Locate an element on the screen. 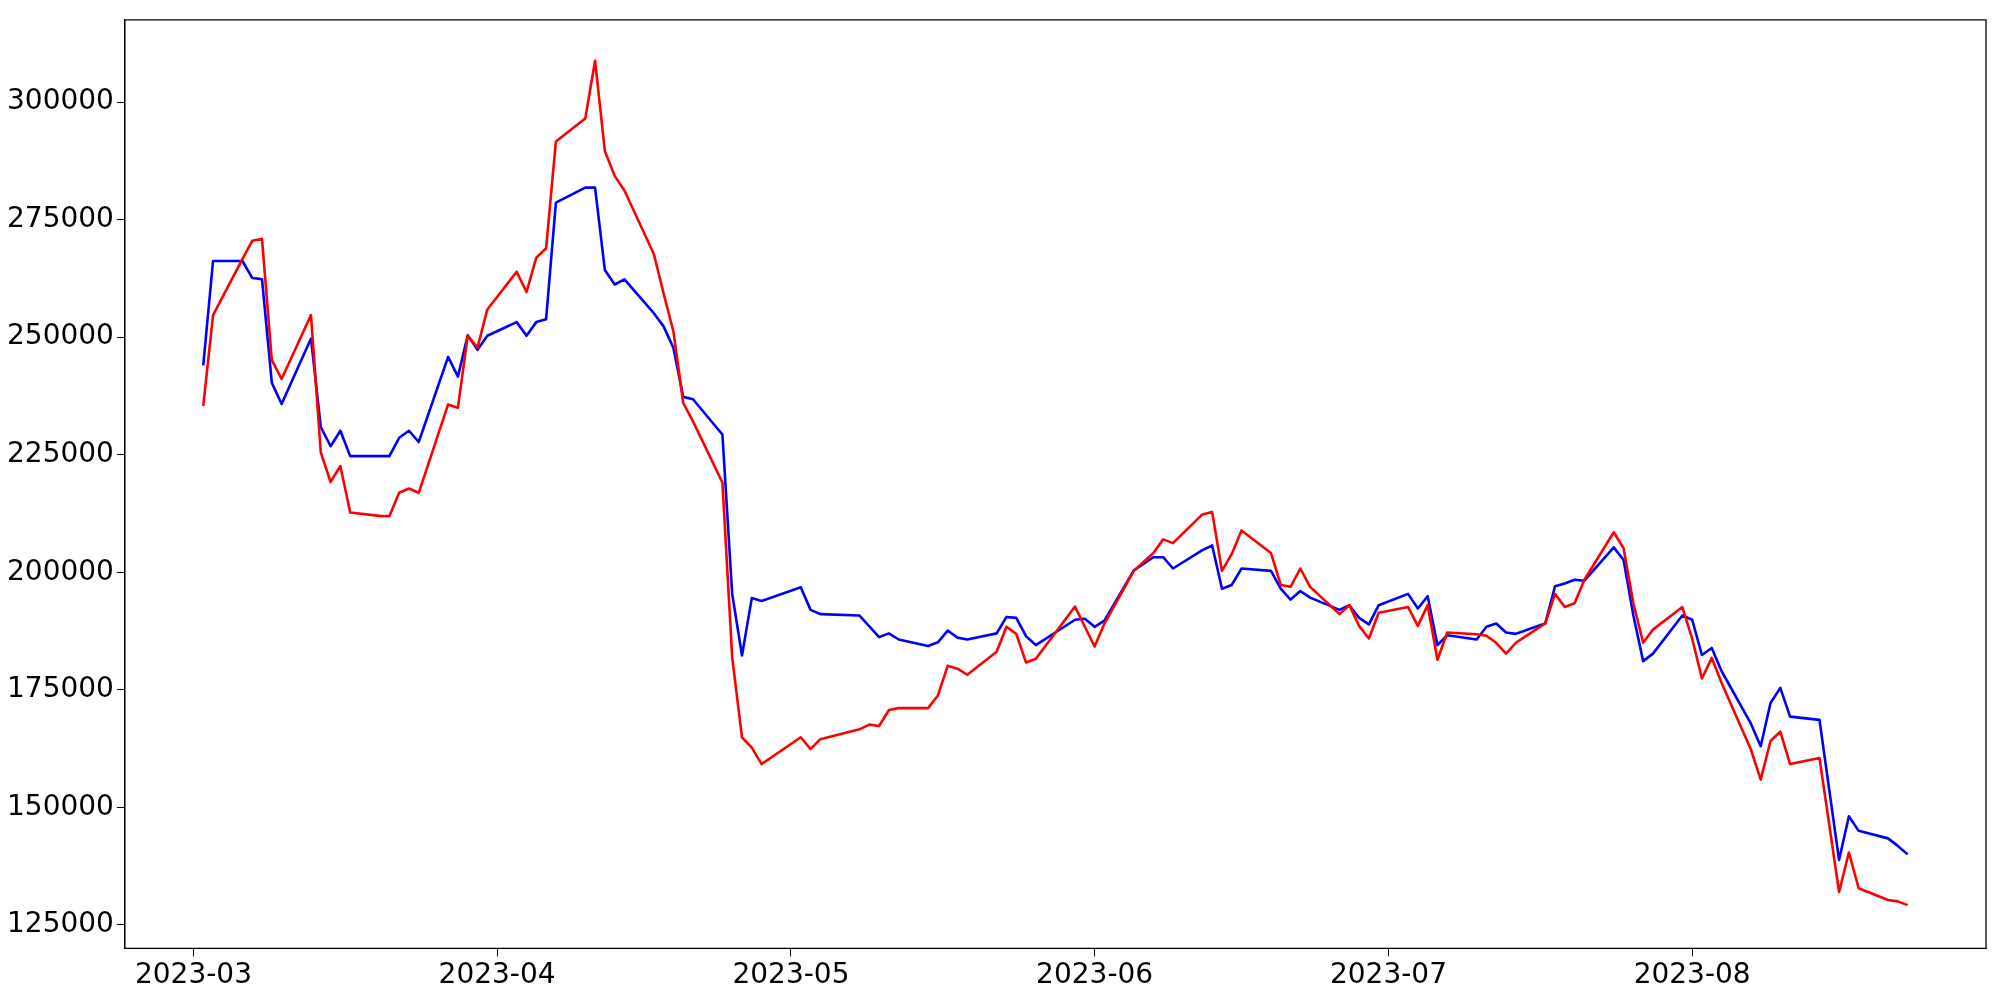 The width and height of the screenshot is (2000, 1000). y-tick-label: 150000 is located at coordinates (60, 805).